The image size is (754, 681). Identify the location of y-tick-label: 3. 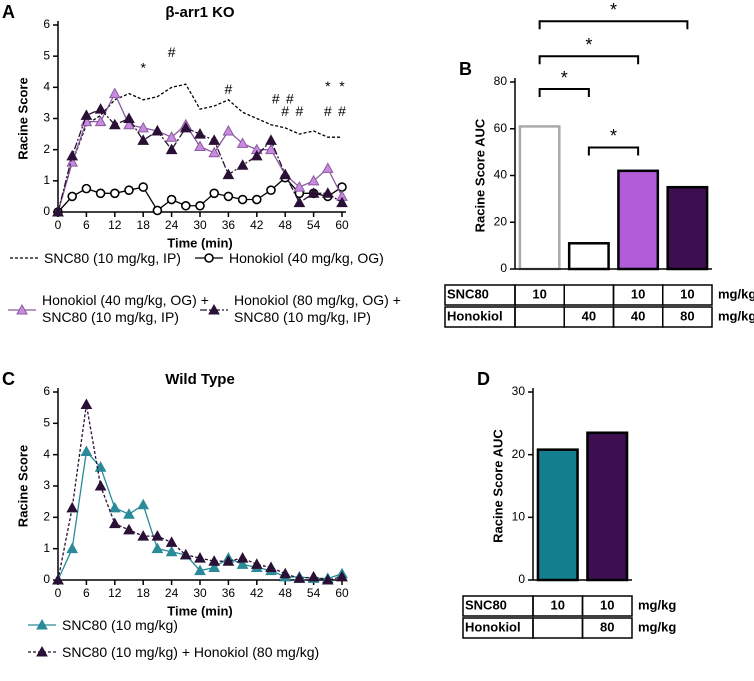
(46, 118).